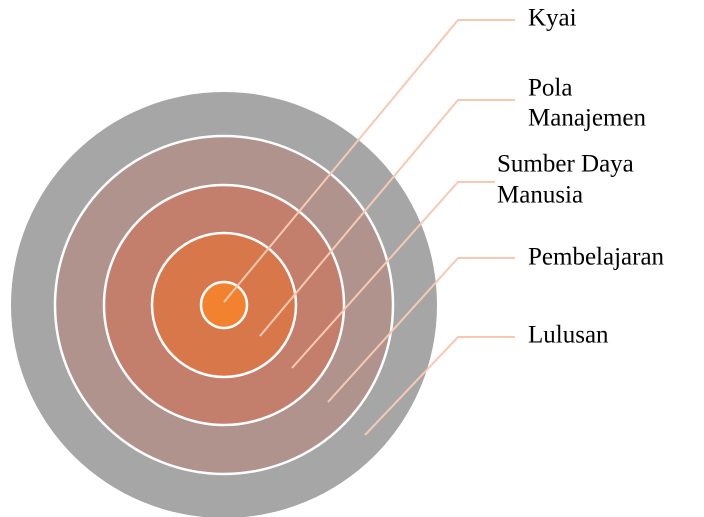 This screenshot has height=517, width=704. What do you see at coordinates (568, 335) in the screenshot?
I see `label: Lulusan` at bounding box center [568, 335].